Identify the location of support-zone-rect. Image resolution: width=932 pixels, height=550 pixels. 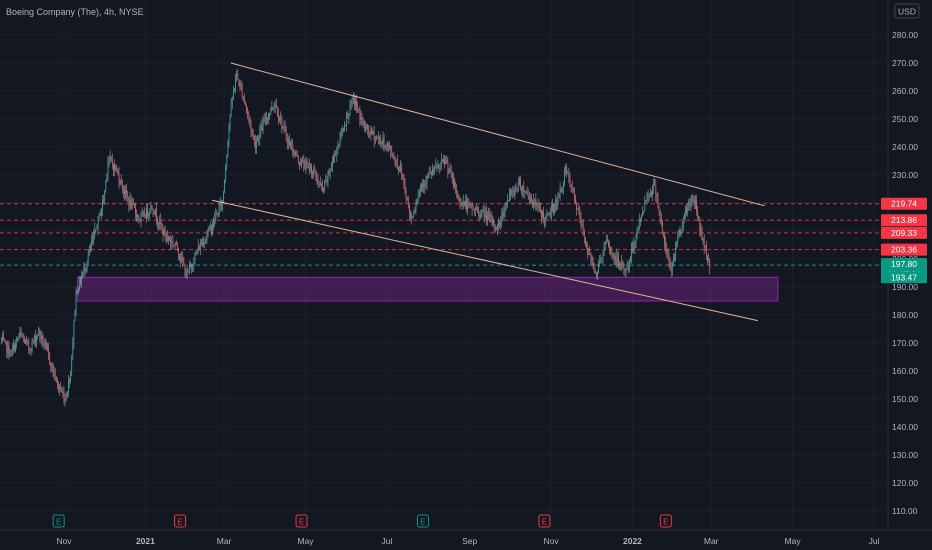
(427, 289).